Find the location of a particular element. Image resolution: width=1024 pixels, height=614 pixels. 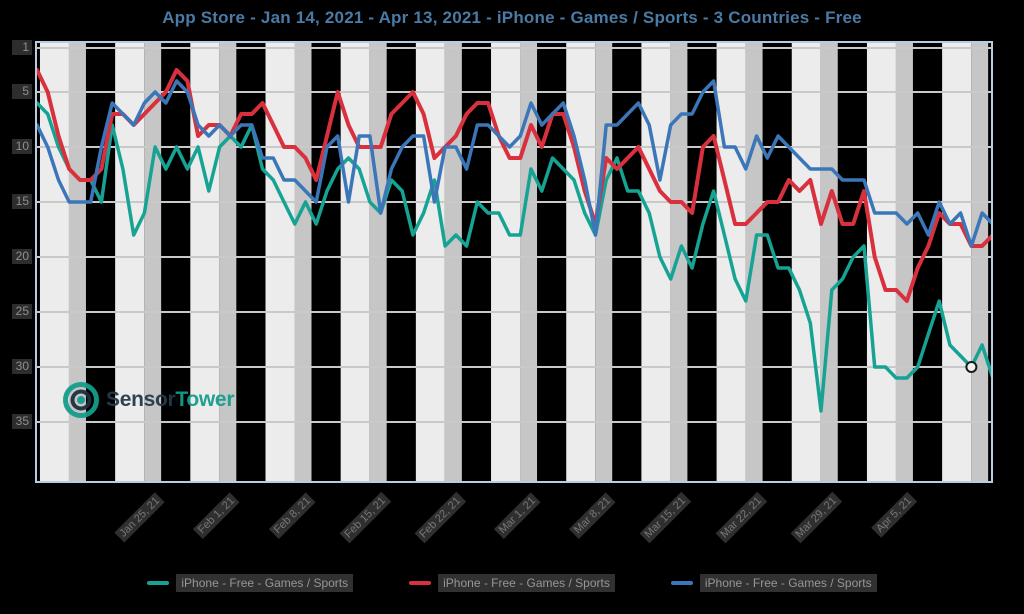

x-axis-label-6: Mar 1, 21 is located at coordinates (517, 516).